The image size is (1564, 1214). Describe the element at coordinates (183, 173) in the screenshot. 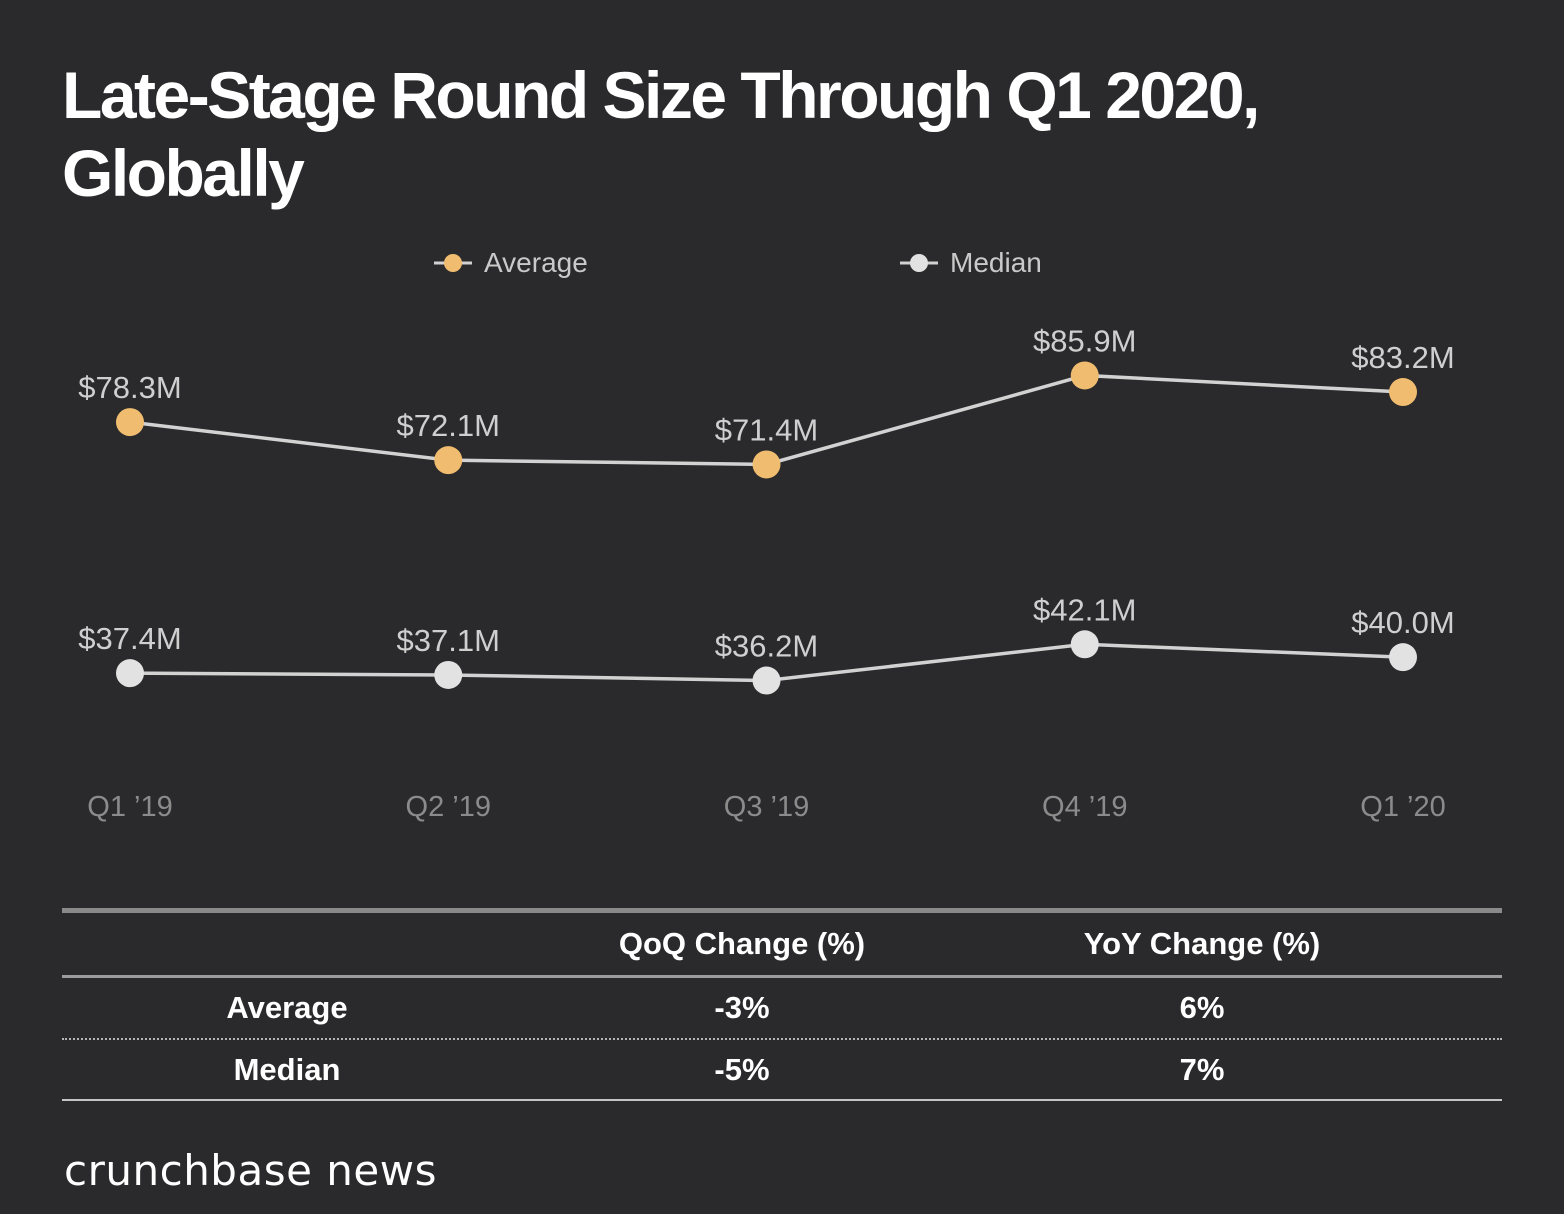

I see `page-title-line2: Globally` at that location.